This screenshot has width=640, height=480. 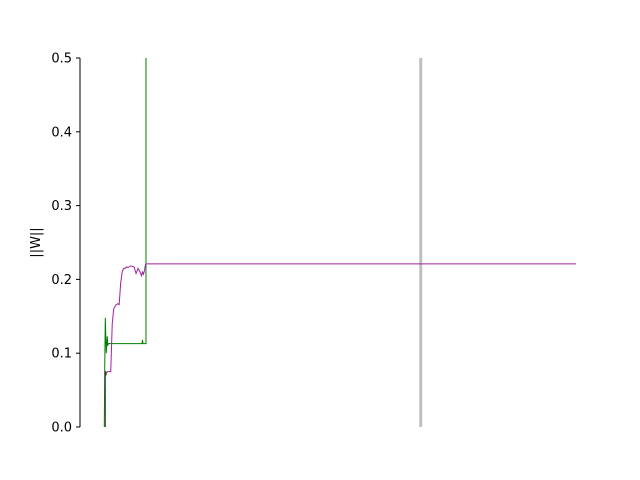 I want to click on y-axis-label: ||W||, so click(x=36, y=242).